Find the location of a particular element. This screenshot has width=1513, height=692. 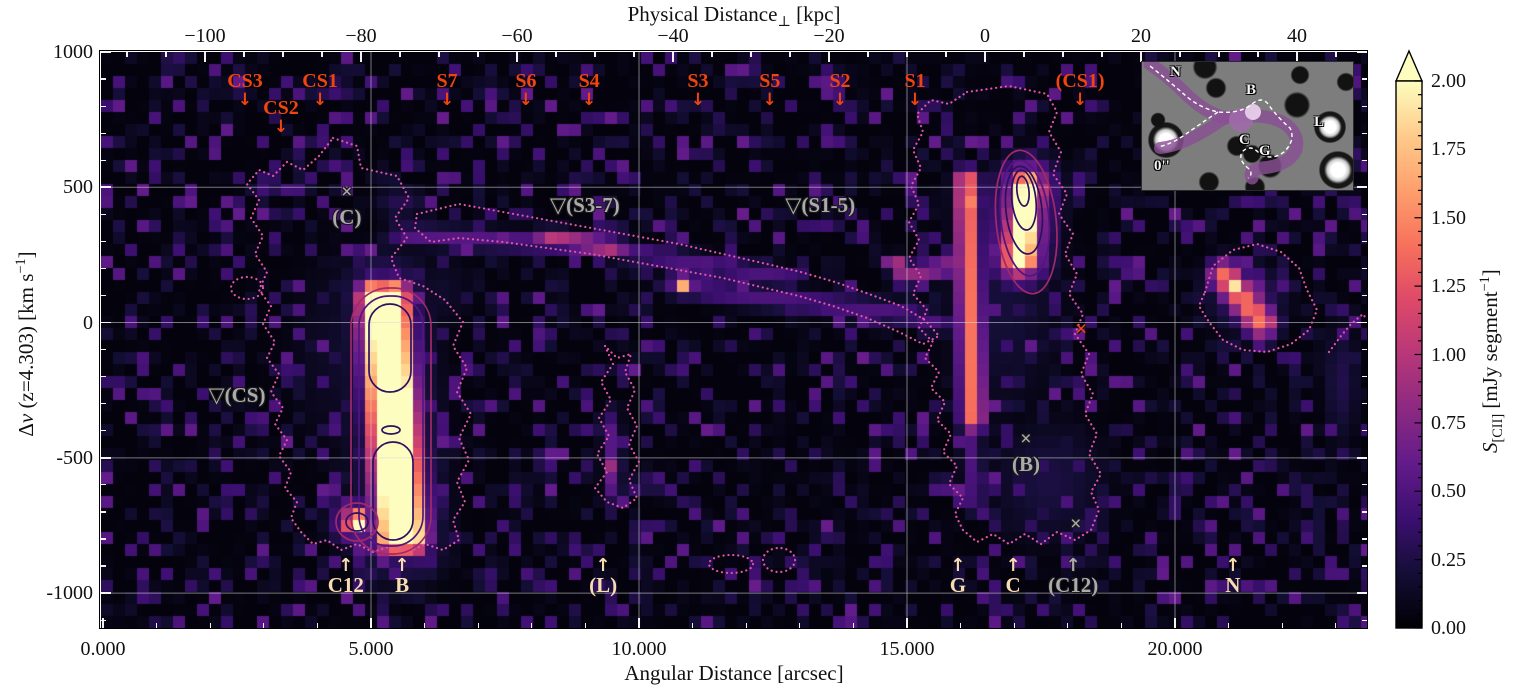

annotation-triangle-2: ▽(S3-7) is located at coordinates (584, 205).